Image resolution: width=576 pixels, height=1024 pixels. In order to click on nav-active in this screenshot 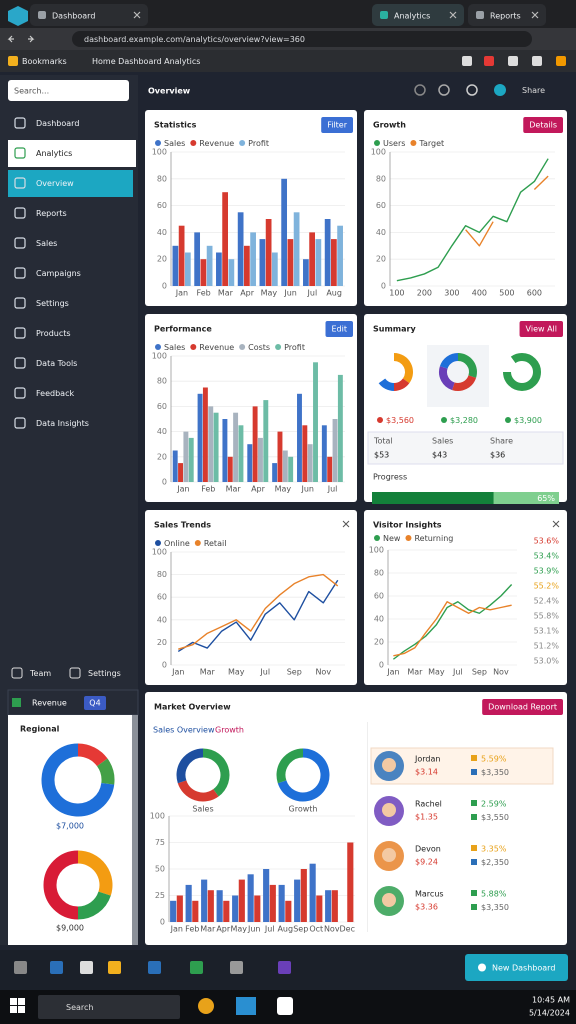, I will do `click(70, 183)`.